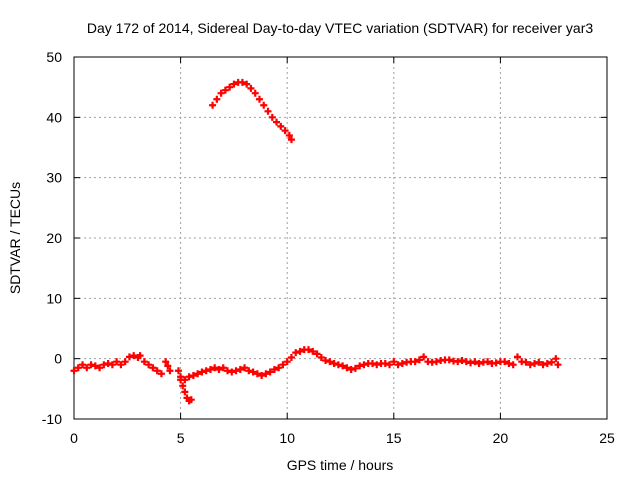 The width and height of the screenshot is (640, 480). I want to click on x-tick-label: 10, so click(287, 438).